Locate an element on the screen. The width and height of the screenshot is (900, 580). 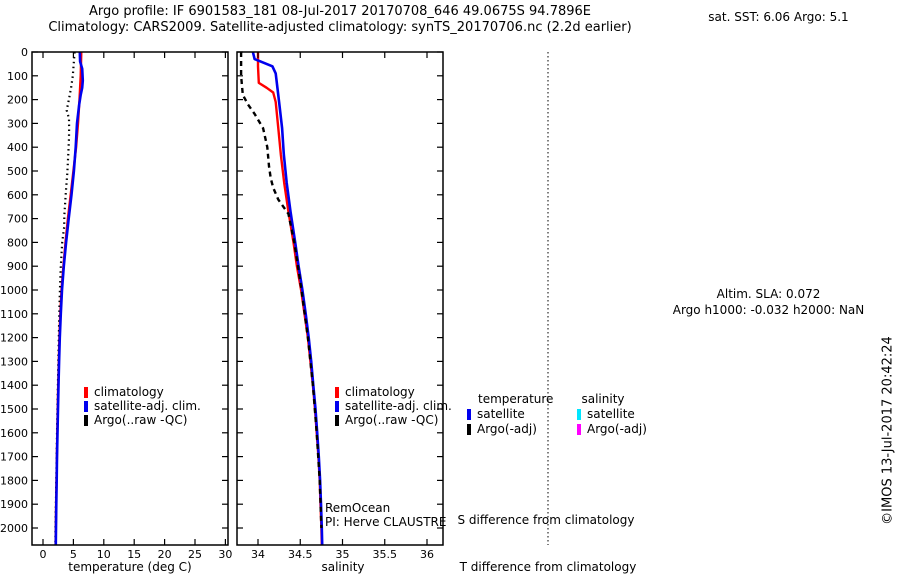
svg-text: 1000 is located at coordinates (14, 290).